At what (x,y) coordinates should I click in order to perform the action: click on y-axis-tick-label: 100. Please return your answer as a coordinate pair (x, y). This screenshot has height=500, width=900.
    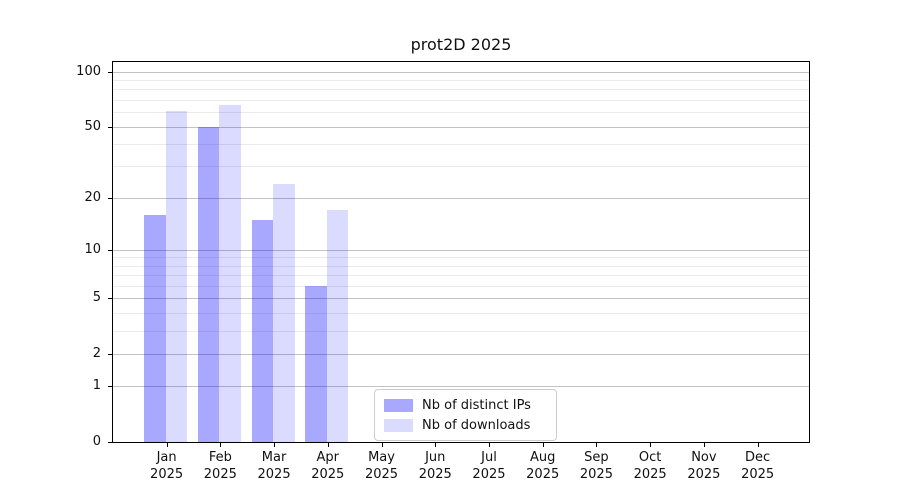
    Looking at the image, I should click on (88, 71).